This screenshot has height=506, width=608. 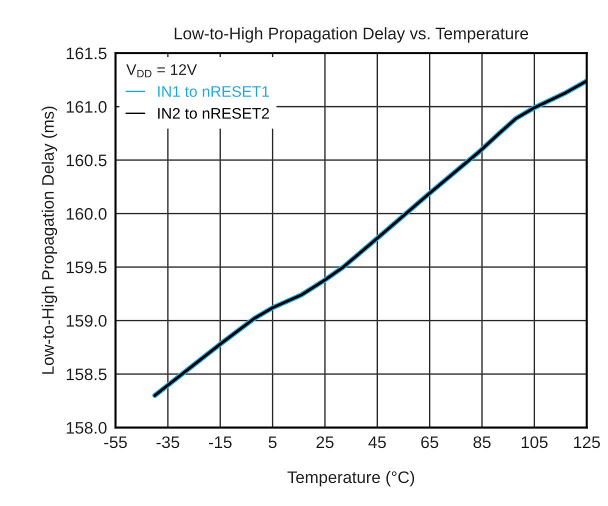 I want to click on x-tick-label: 25, so click(x=325, y=442).